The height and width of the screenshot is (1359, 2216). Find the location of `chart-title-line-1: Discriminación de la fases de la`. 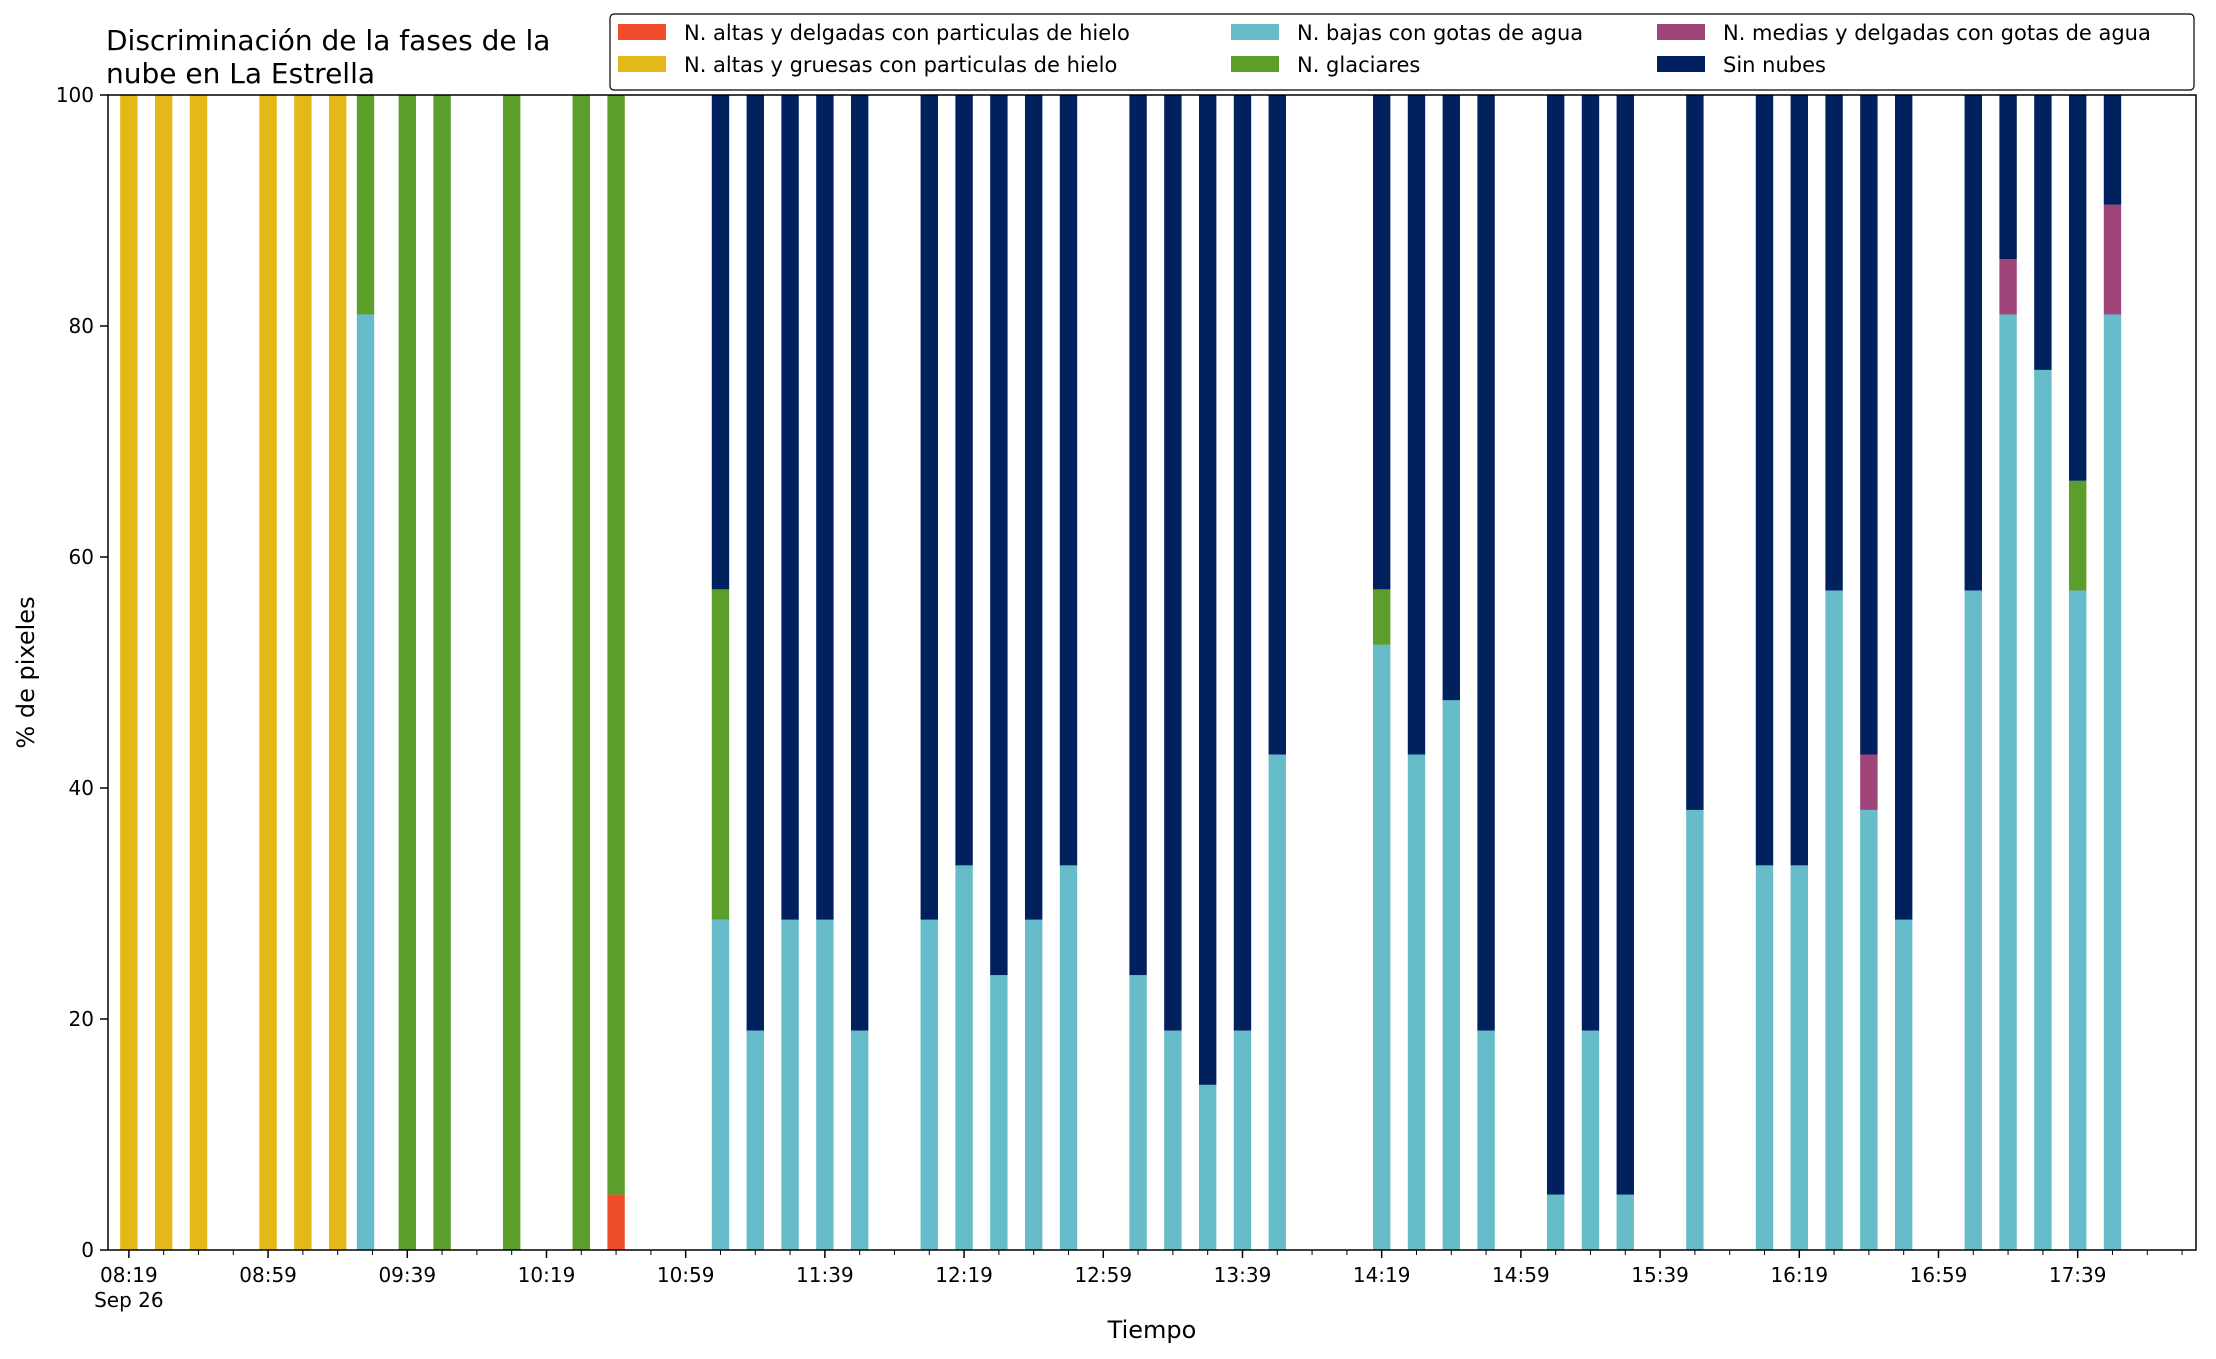

chart-title-line-1: Discriminación de la fases de la is located at coordinates (328, 40).